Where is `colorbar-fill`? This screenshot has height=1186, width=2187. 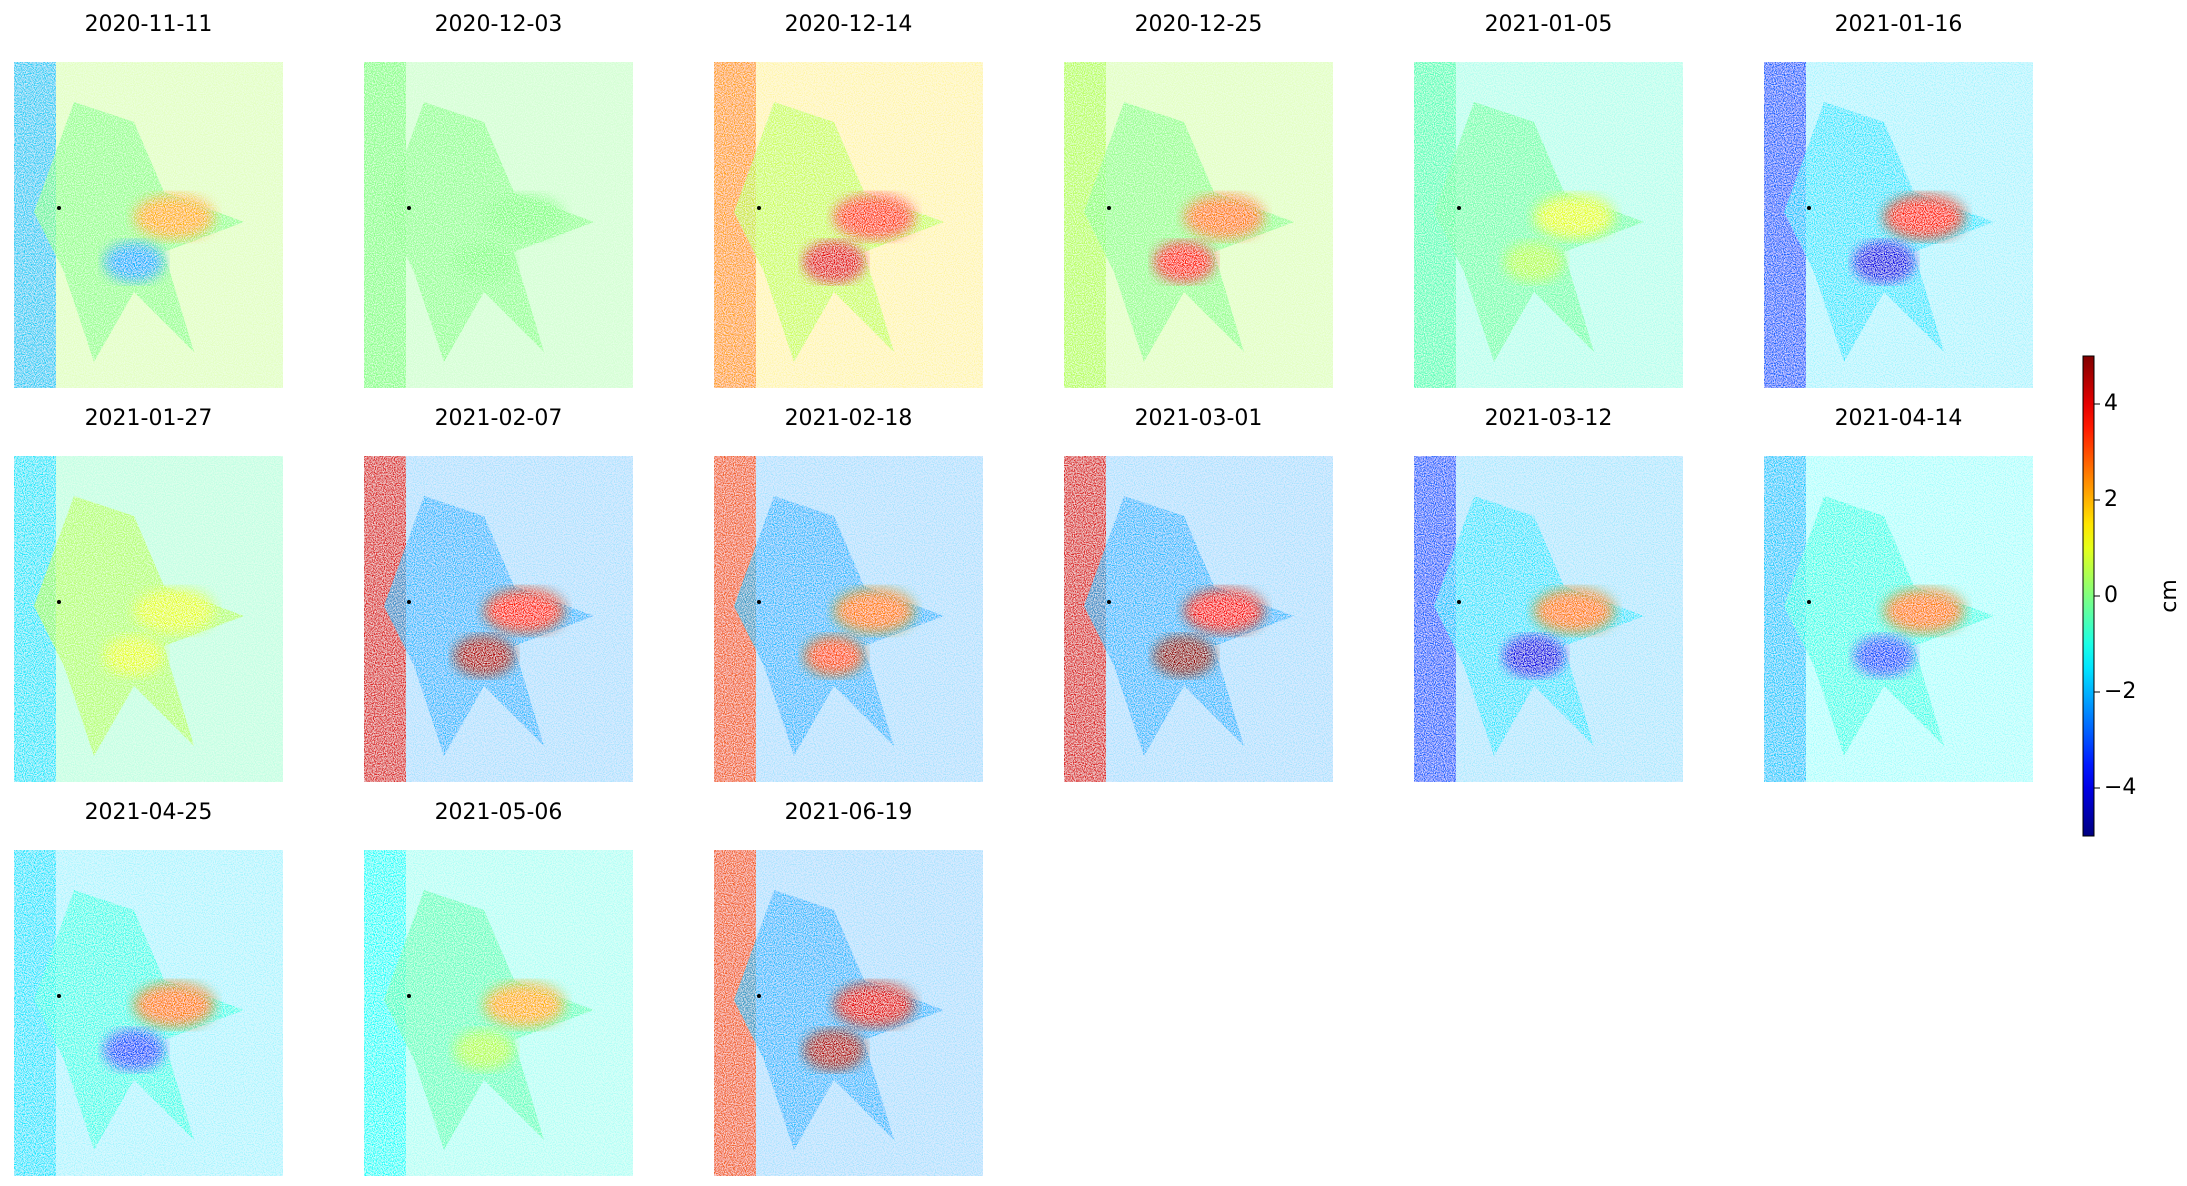 colorbar-fill is located at coordinates (2088, 596).